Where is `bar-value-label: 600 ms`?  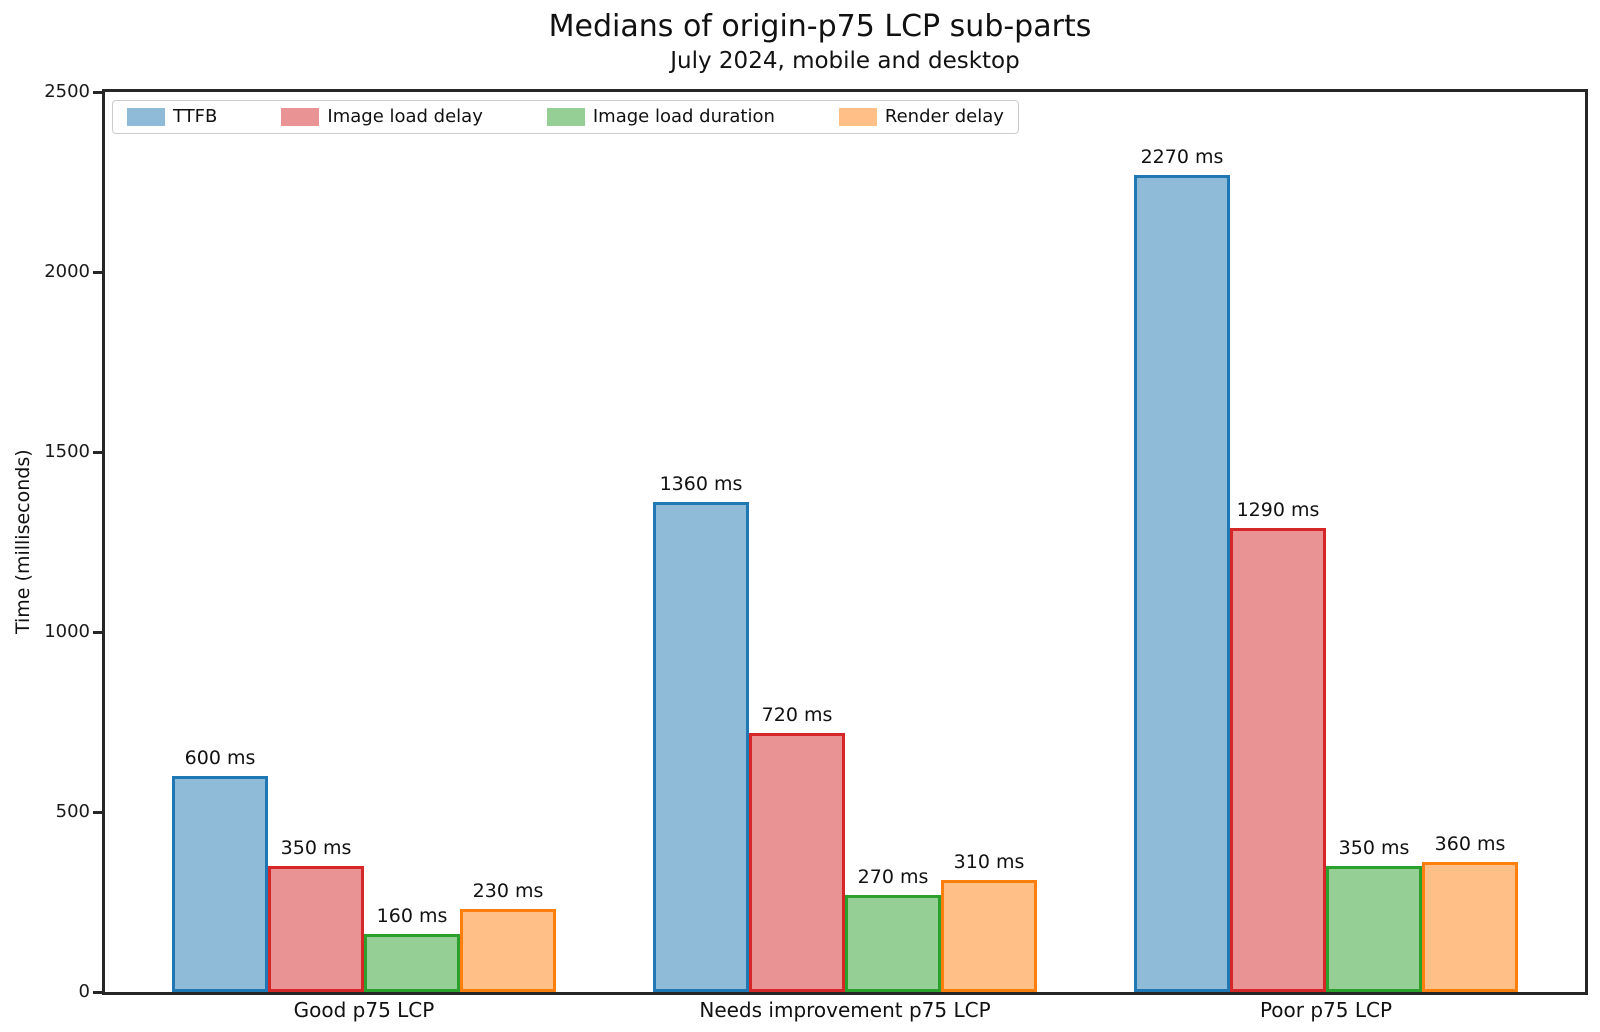 bar-value-label: 600 ms is located at coordinates (220, 758).